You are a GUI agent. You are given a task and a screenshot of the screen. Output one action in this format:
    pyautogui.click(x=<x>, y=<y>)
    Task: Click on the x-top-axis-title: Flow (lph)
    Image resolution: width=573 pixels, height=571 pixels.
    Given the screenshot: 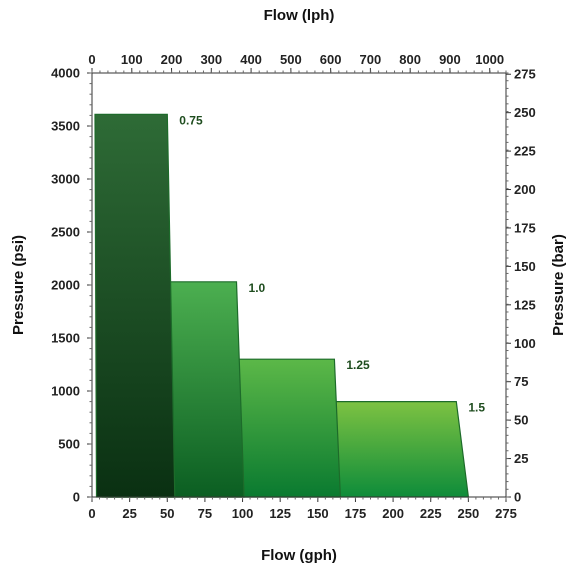 What is the action you would take?
    pyautogui.click(x=299, y=15)
    